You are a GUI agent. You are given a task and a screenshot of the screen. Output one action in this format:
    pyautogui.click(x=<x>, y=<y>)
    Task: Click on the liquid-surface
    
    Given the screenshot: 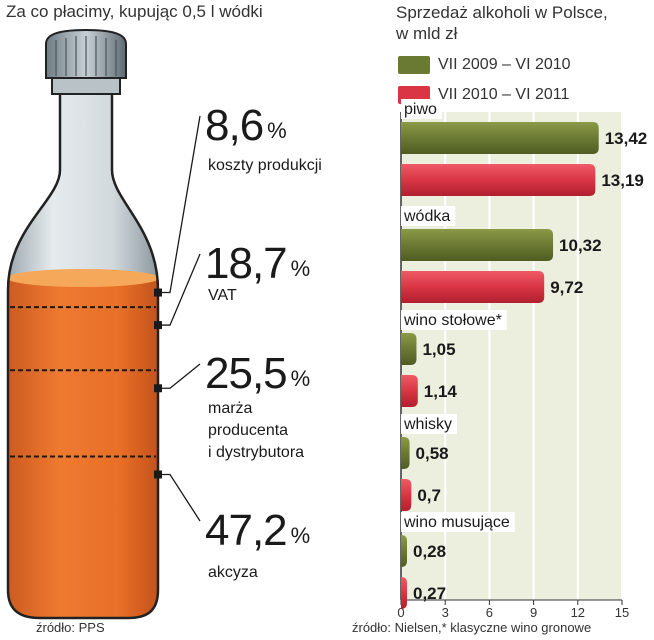 What is the action you would take?
    pyautogui.click(x=83, y=278)
    